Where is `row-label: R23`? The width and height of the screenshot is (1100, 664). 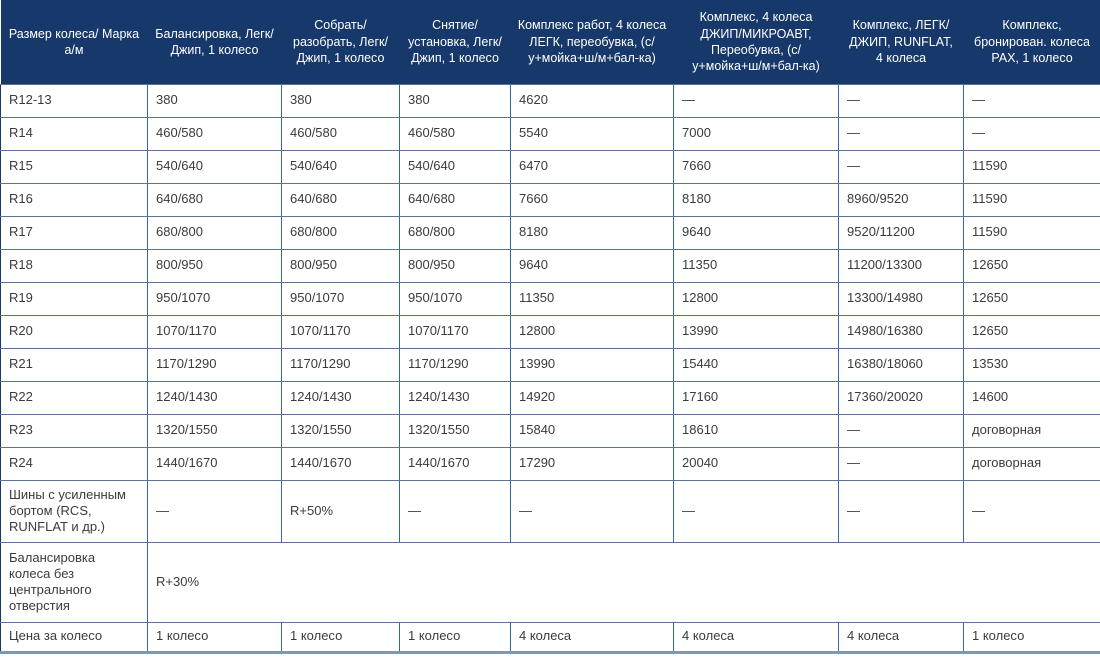
row-label: R23 is located at coordinates (74, 430).